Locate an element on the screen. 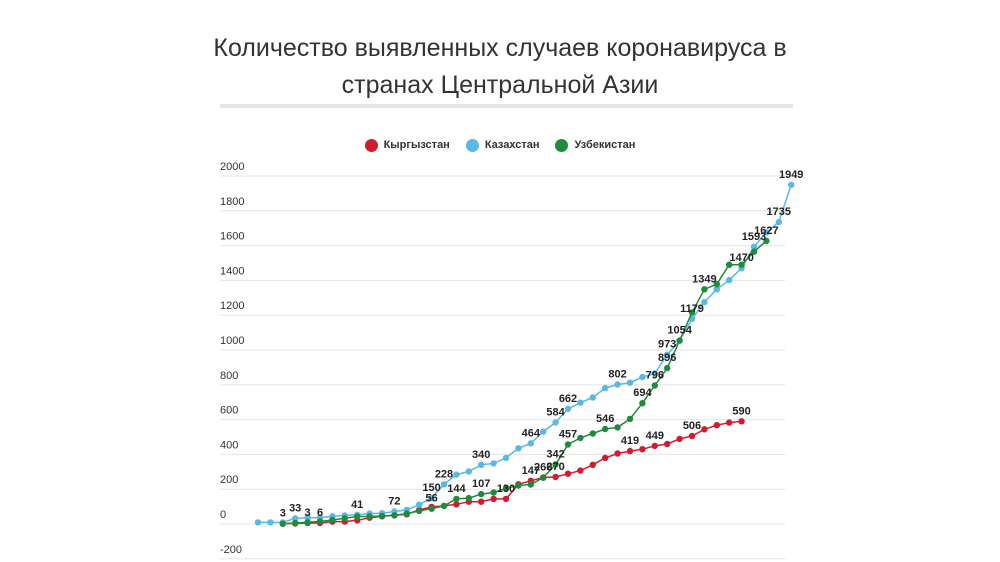 This screenshot has height=562, width=1000. data-label-2-6: 546 is located at coordinates (605, 419).